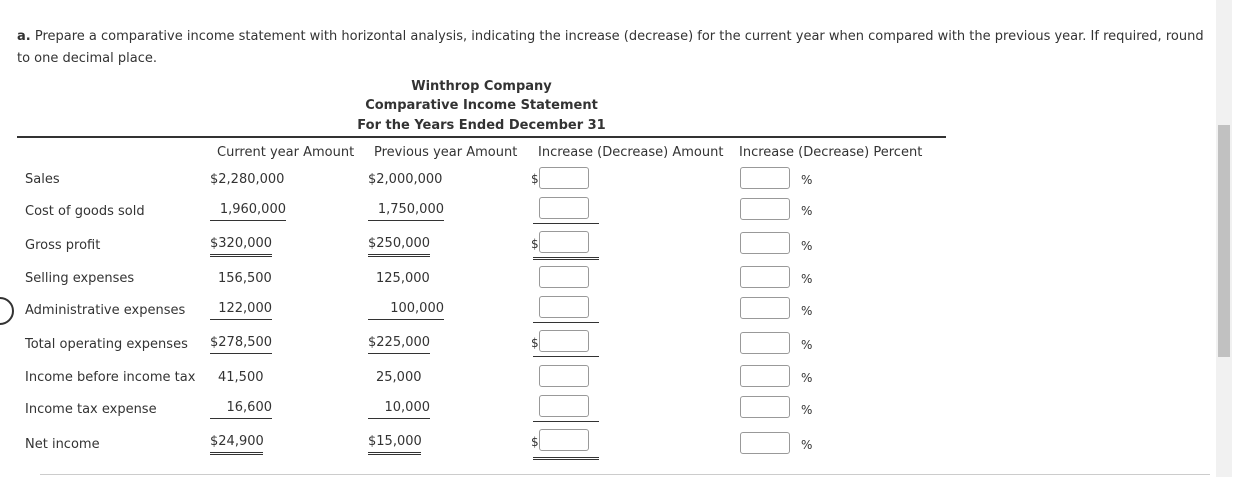  I want to click on current-income-tax-expense: 16,600, so click(241, 409).